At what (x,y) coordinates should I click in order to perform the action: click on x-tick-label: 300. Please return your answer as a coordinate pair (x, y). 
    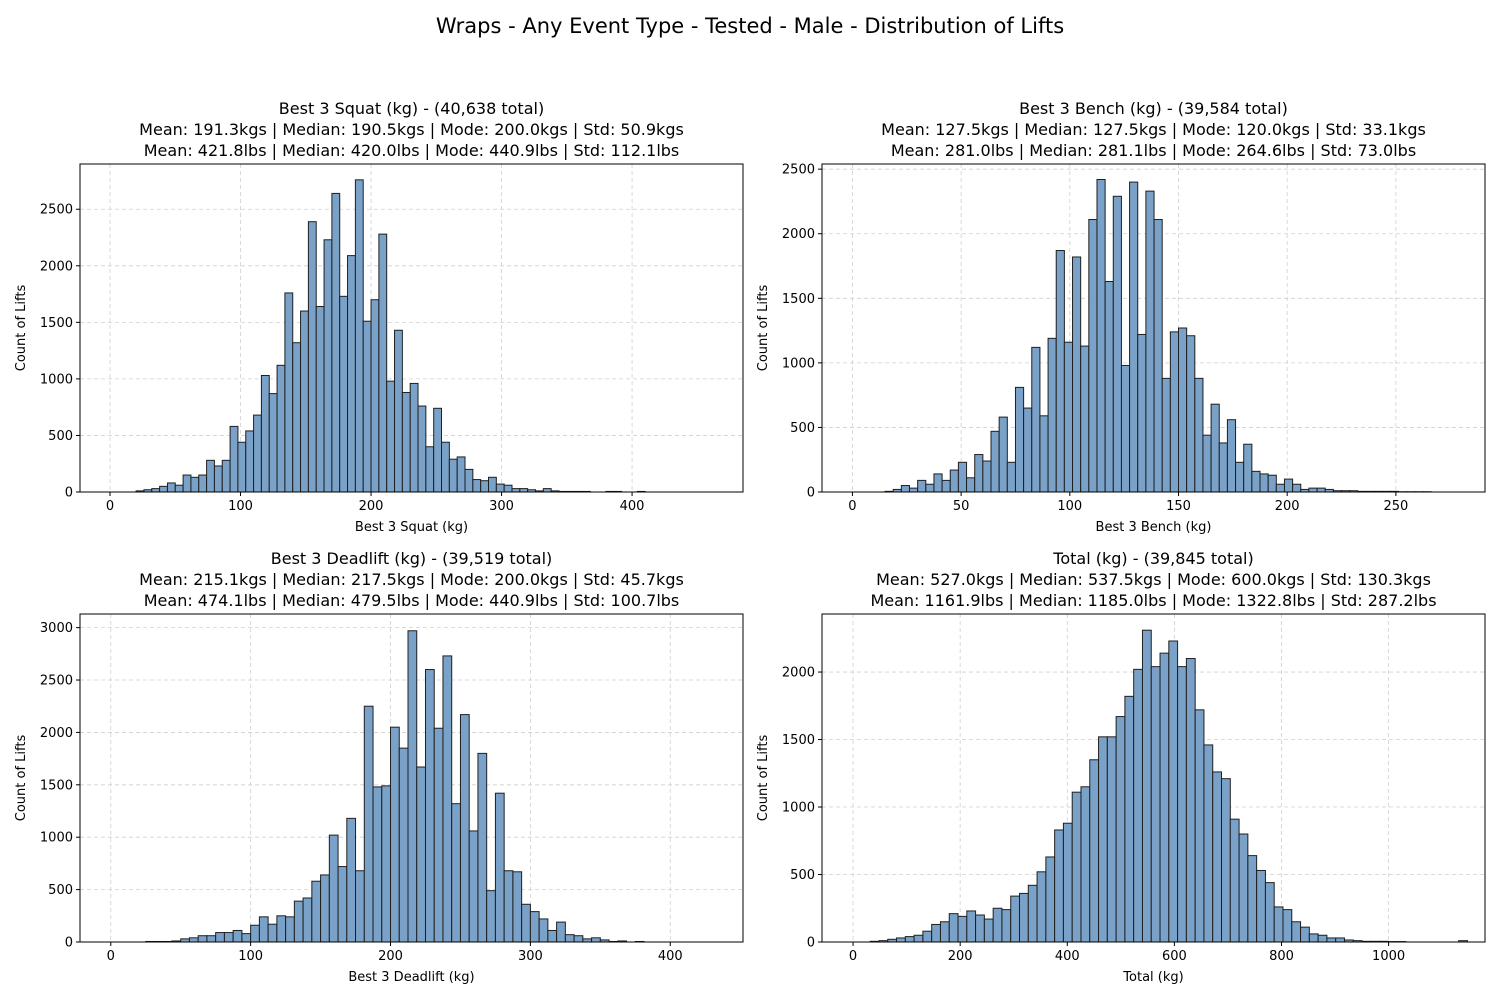
    Looking at the image, I should click on (530, 956).